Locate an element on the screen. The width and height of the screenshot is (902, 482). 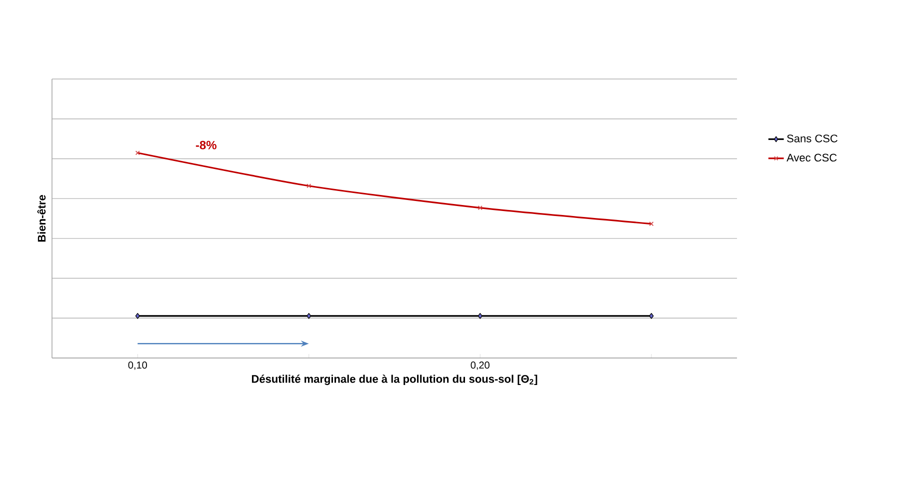
x-tick-label: 0,10 is located at coordinates (137, 366).